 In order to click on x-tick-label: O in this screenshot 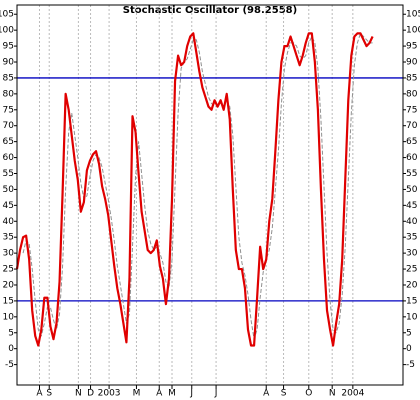, I will do `click(308, 394)`.